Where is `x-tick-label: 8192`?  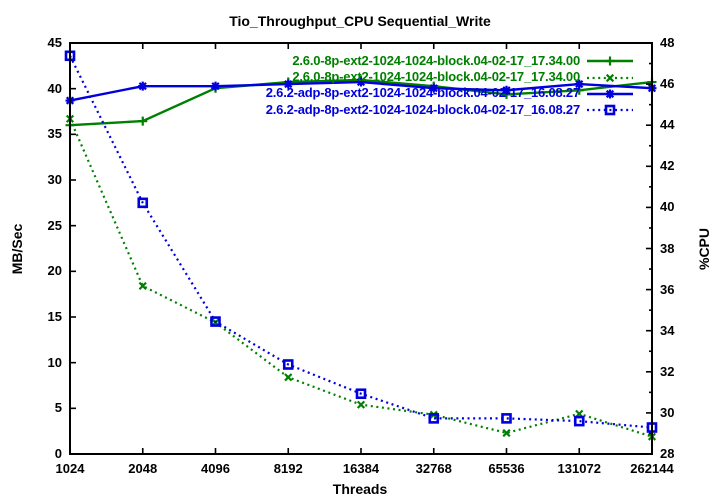 x-tick-label: 8192 is located at coordinates (288, 468).